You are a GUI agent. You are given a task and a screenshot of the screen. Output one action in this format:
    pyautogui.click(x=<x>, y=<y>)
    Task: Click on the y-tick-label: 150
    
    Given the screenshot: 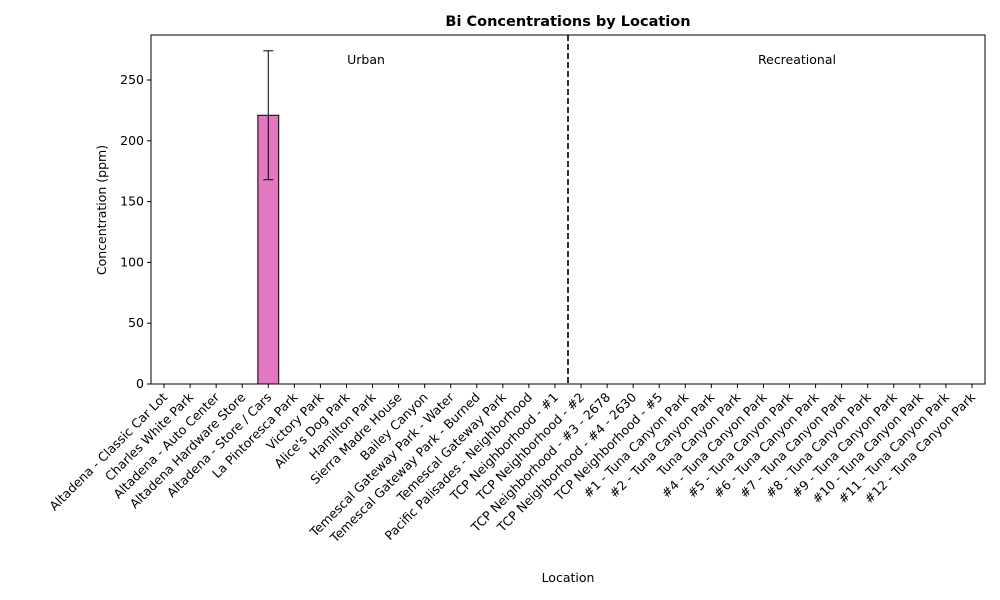 What is the action you would take?
    pyautogui.click(x=132, y=201)
    